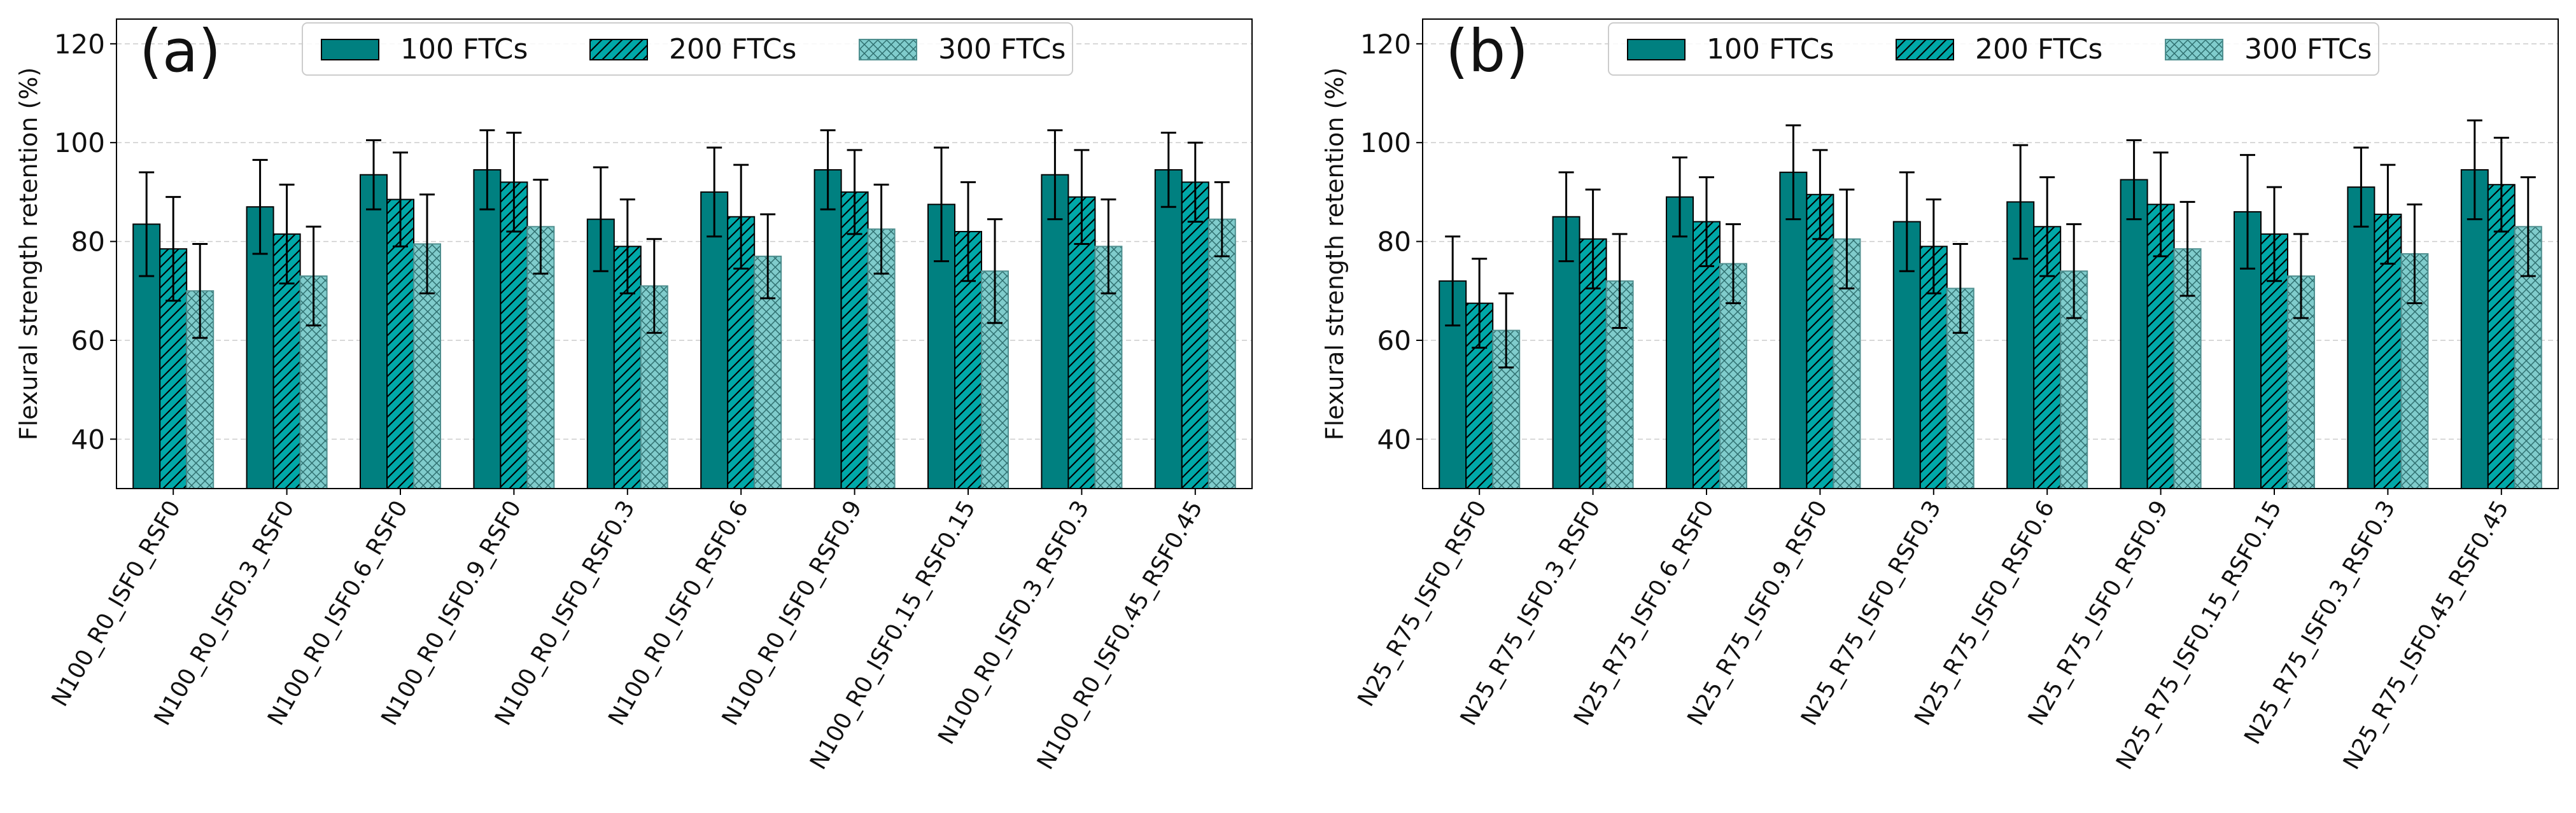 Image resolution: width=2576 pixels, height=813 pixels. Describe the element at coordinates (1422, 603) in the screenshot. I see `x-tick-label: N25_R75_ISF0_RSF0` at that location.